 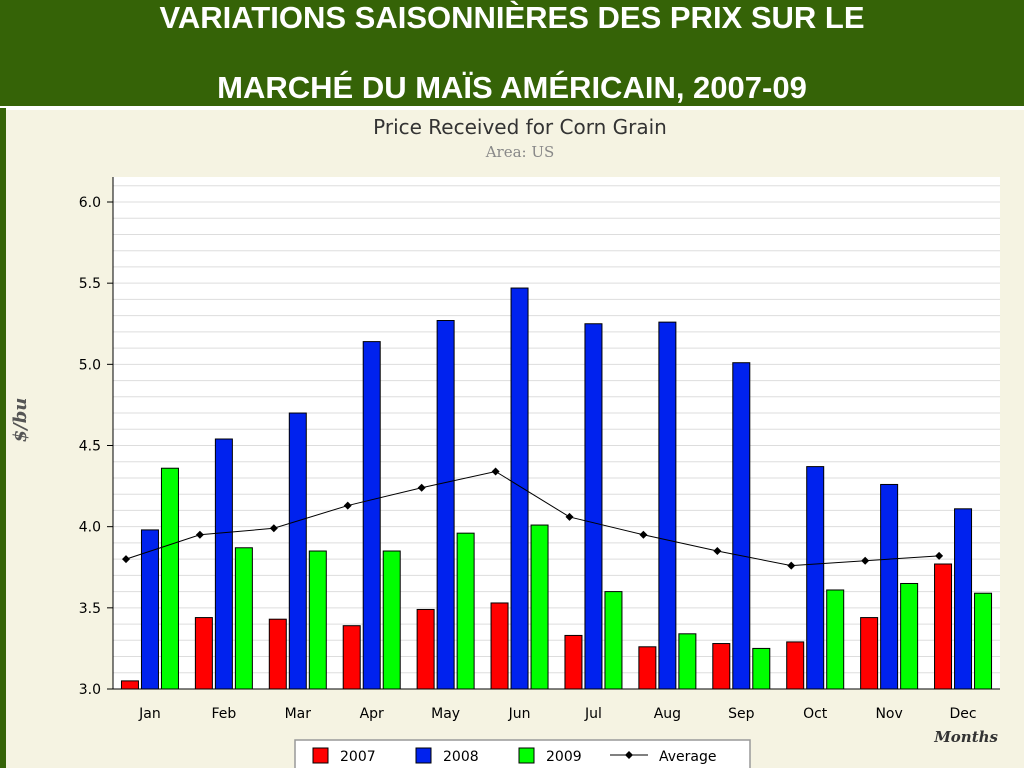 What do you see at coordinates (149, 714) in the screenshot?
I see `x-tick-label: Jan` at bounding box center [149, 714].